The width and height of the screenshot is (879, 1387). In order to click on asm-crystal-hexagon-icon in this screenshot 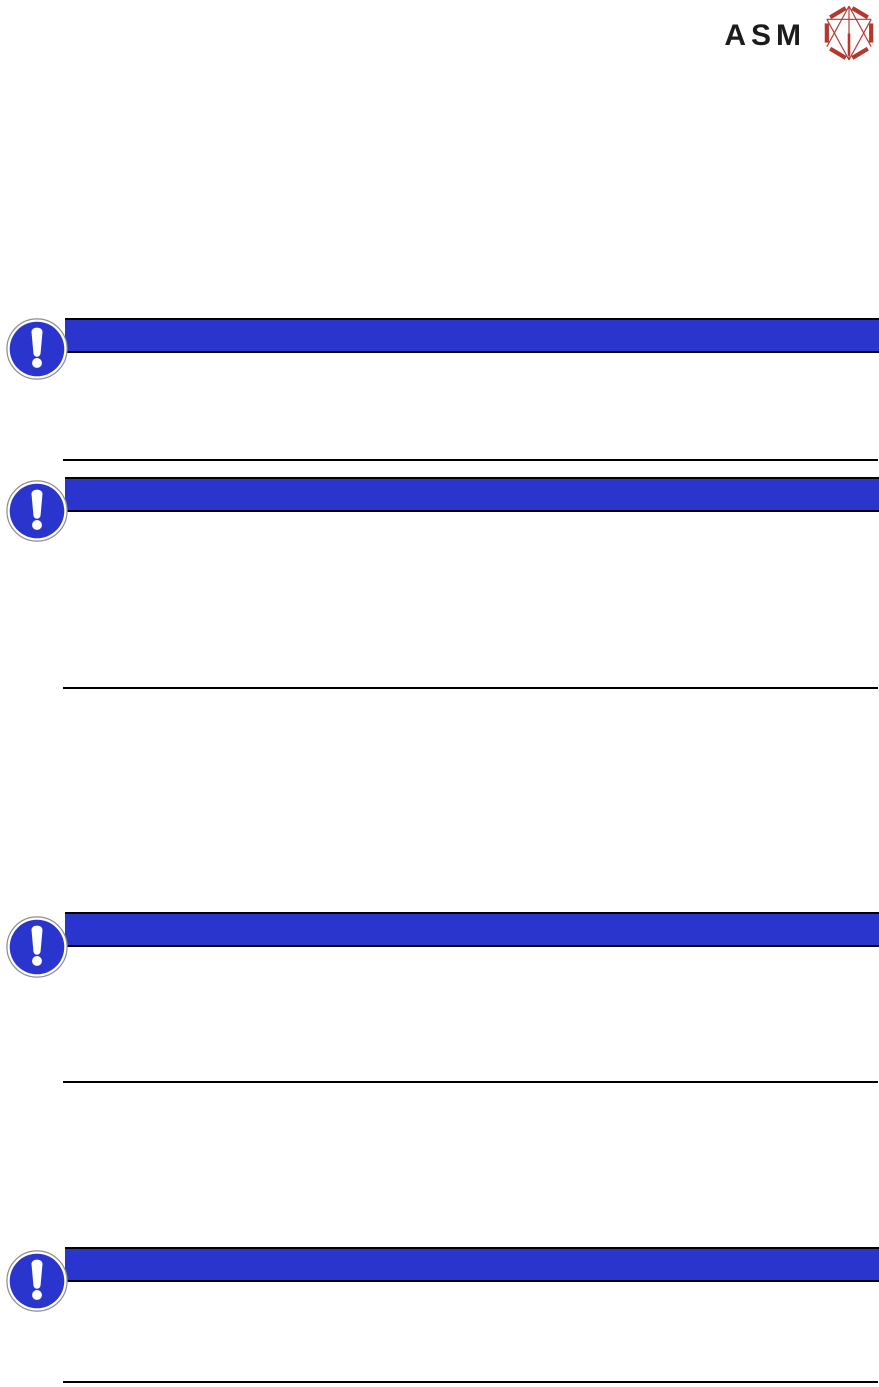, I will do `click(849, 33)`.